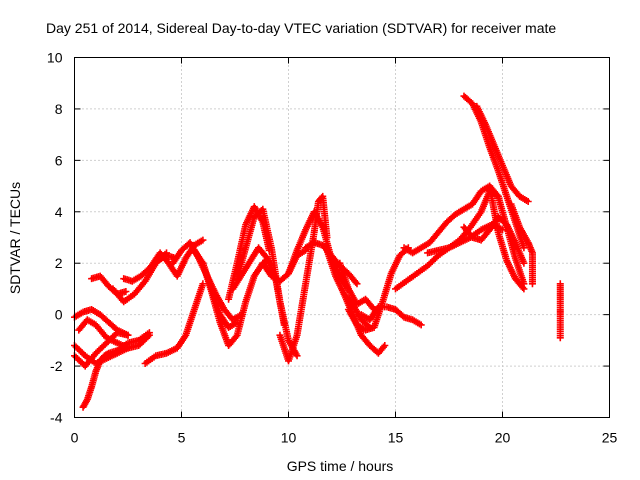 Image resolution: width=640 pixels, height=480 pixels. What do you see at coordinates (177, 258) in the screenshot?
I see `series-trace-j` at bounding box center [177, 258].